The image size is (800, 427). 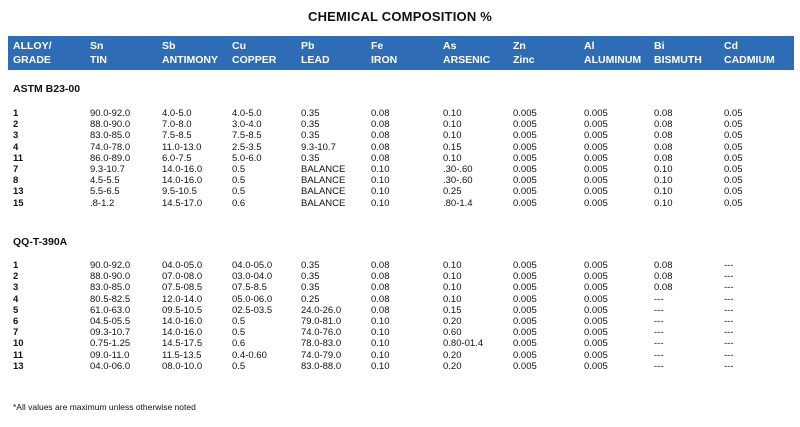 What do you see at coordinates (524, 60) in the screenshot?
I see `header-zinc-name: Zinc` at bounding box center [524, 60].